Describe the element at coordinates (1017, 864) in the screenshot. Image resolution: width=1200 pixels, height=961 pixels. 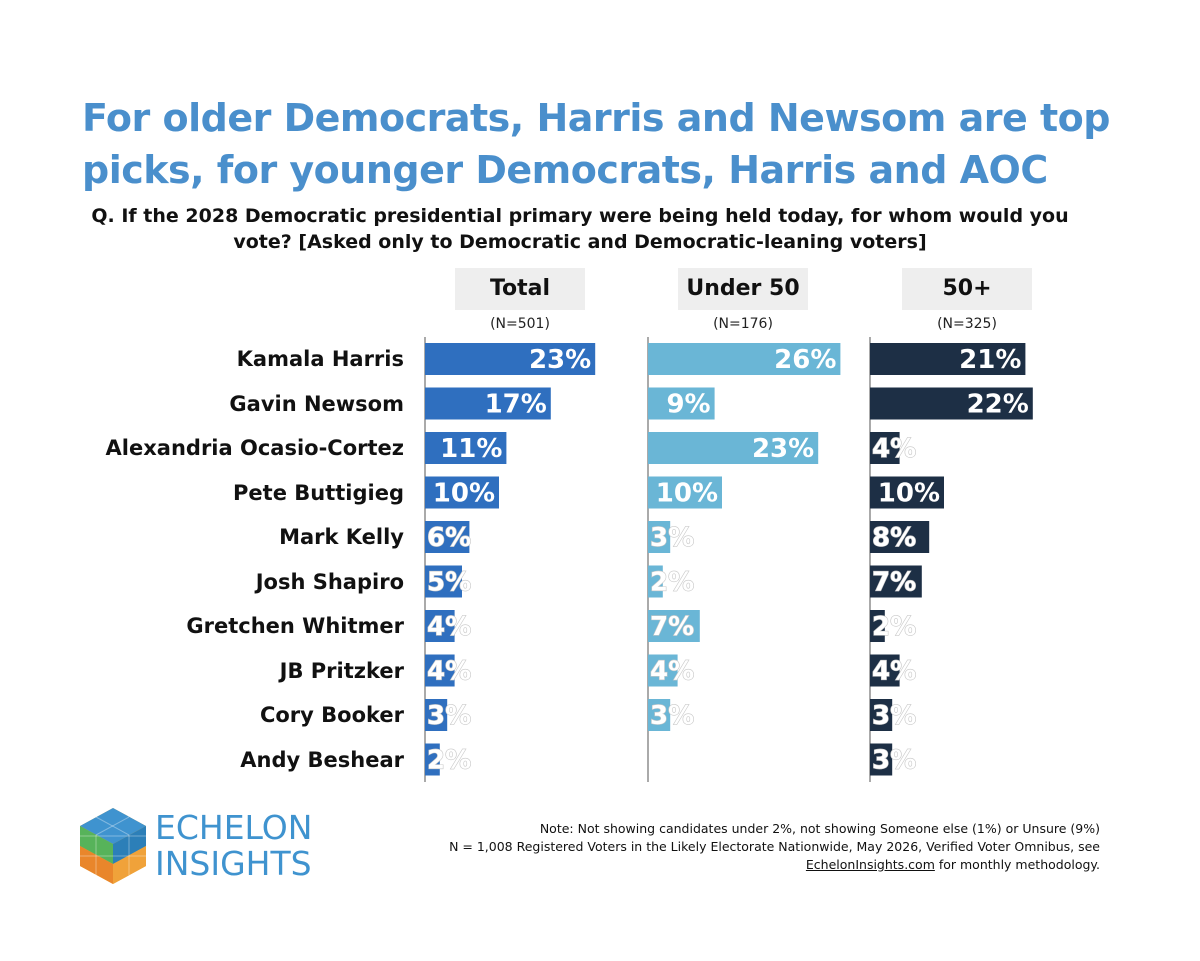
I see `footnote-line-3: for monthly methodology.` at that location.